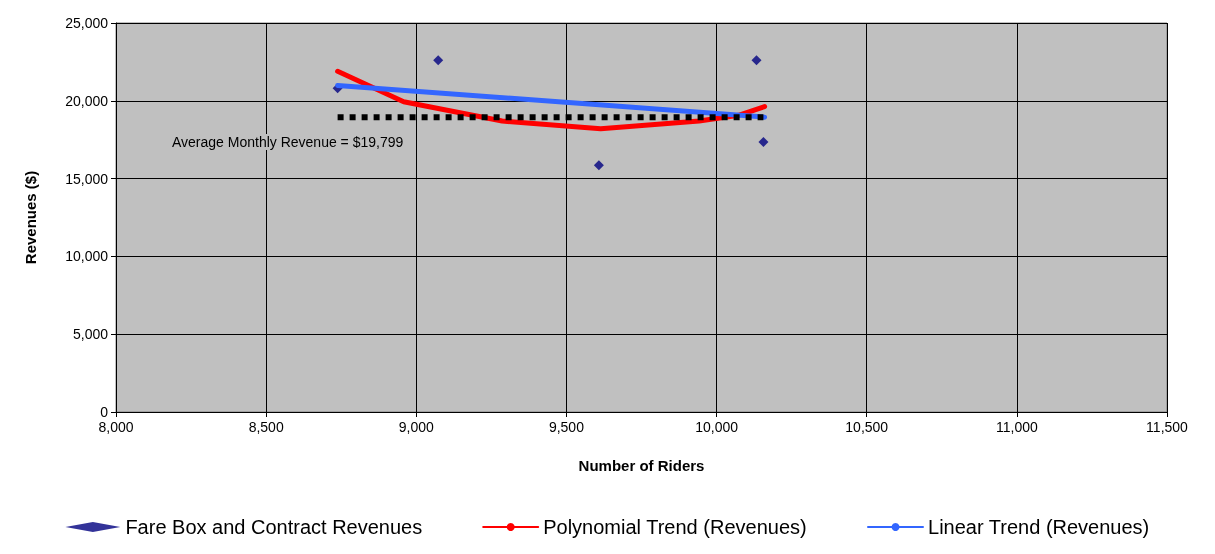 The width and height of the screenshot is (1215, 554). I want to click on annotation: Average Monthly Revenue = $19,799, so click(288, 142).